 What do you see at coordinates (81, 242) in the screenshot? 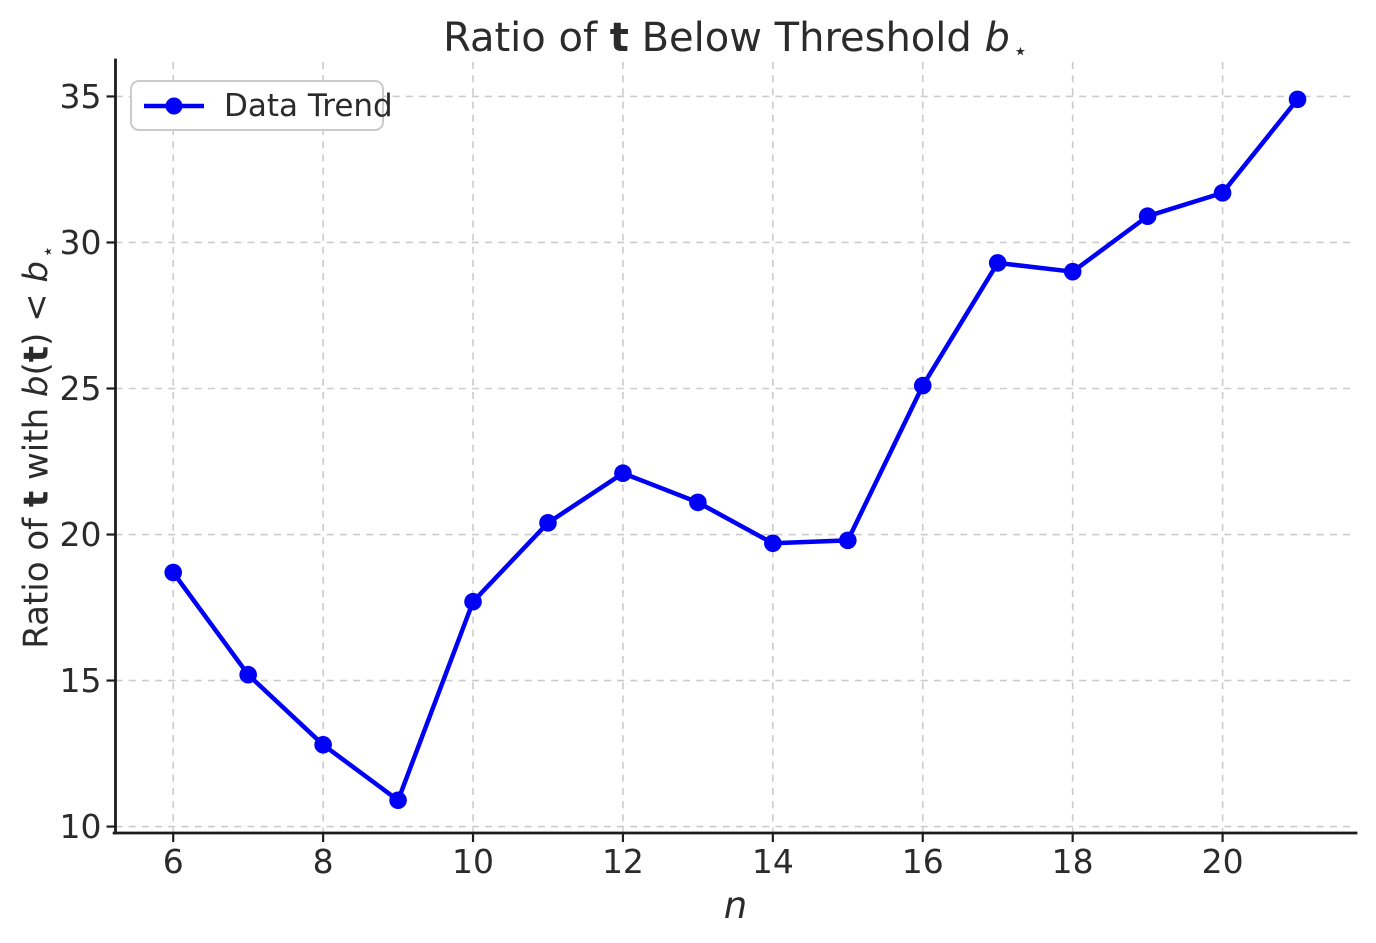
I see `y-tick-label: 30` at bounding box center [81, 242].